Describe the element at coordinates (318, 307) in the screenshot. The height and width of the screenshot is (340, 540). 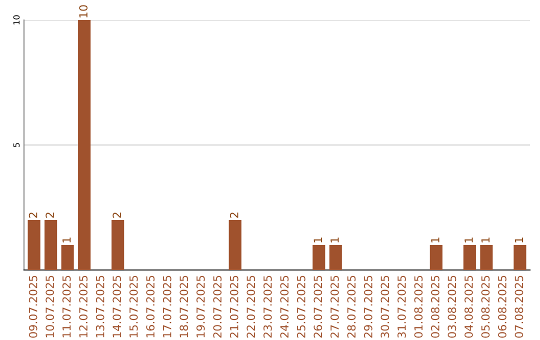
I see `x-tick-label: 26.07.2025` at that location.